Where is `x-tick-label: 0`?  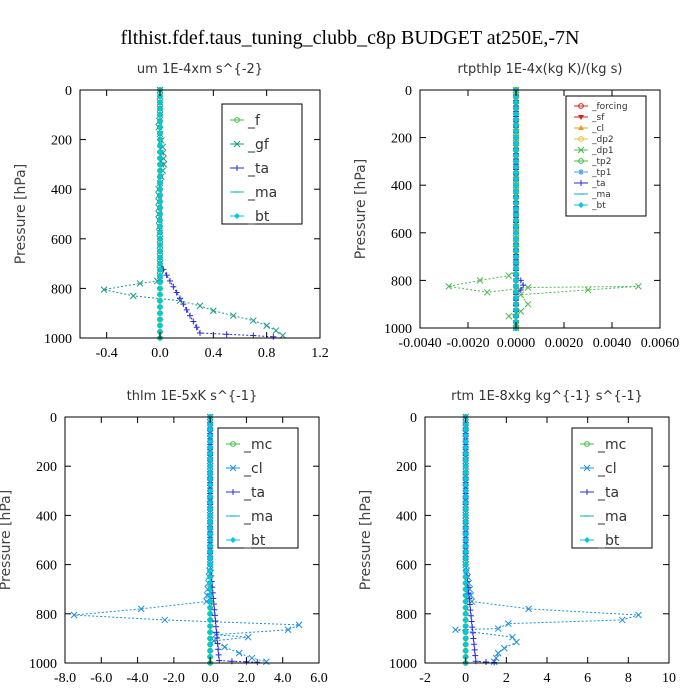
x-tick-label: 0 is located at coordinates (465, 678).